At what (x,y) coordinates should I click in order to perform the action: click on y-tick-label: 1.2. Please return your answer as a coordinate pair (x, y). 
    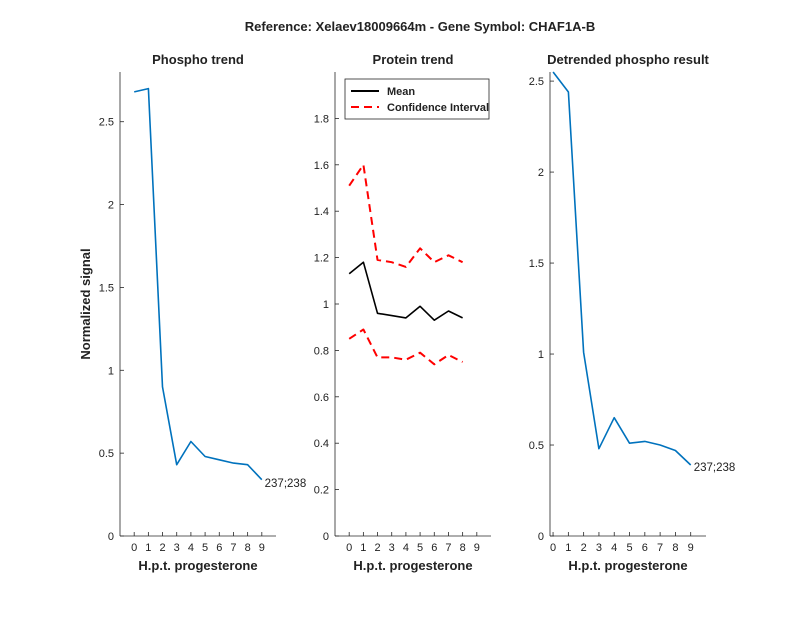
    Looking at the image, I should click on (321, 259).